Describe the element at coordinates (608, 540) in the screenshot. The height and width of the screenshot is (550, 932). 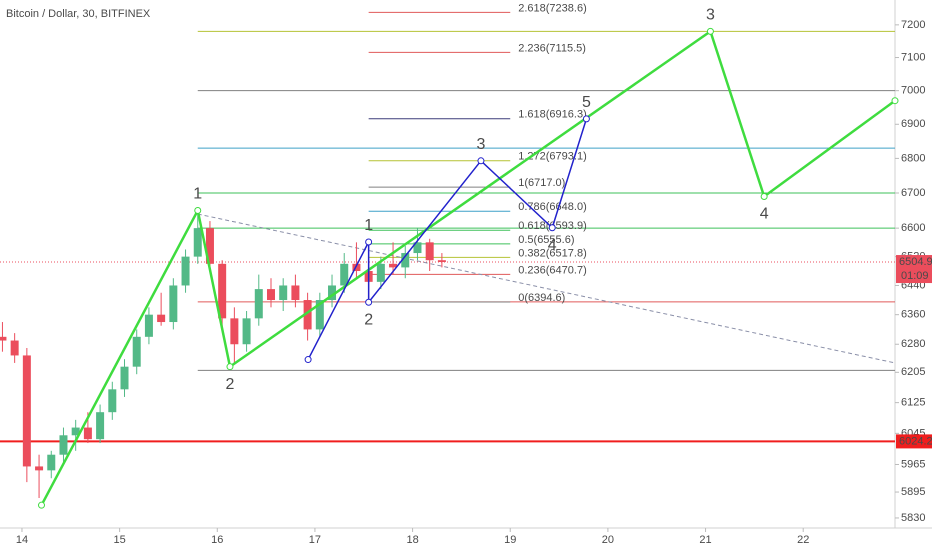
I see `x-tick-label: 20` at that location.